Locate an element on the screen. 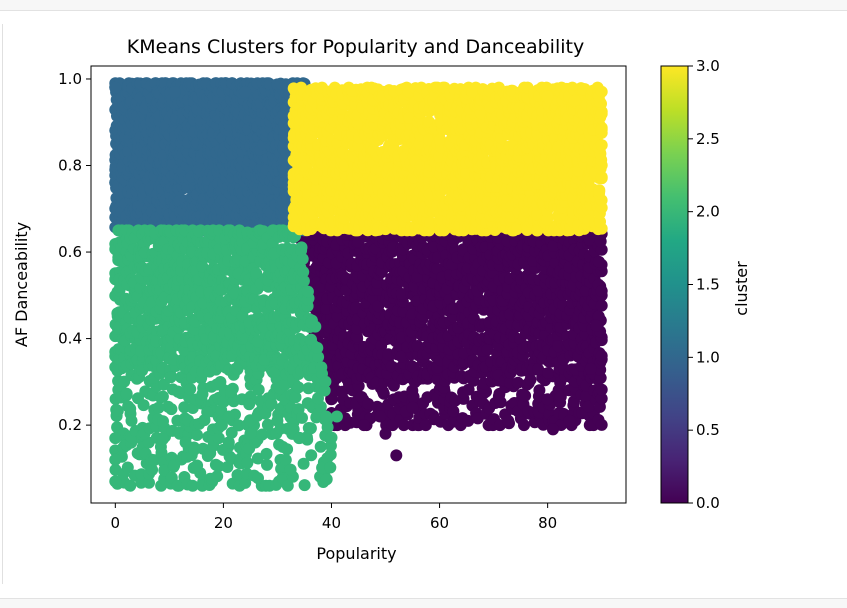  bottom-cell-border is located at coordinates (423, 603).